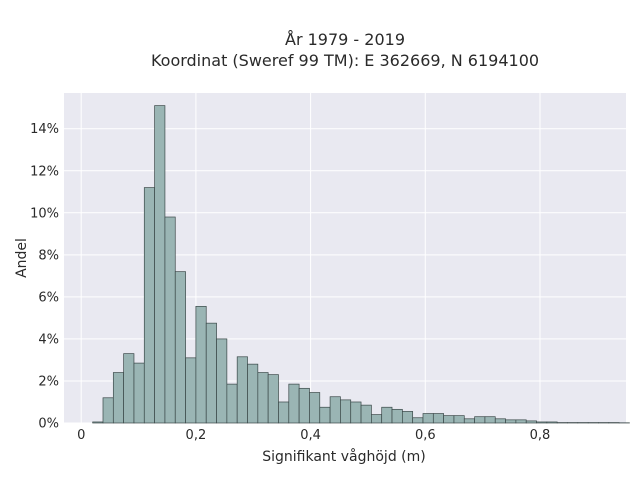  Describe the element at coordinates (48, 297) in the screenshot. I see `y-tick-label: 6%` at that location.